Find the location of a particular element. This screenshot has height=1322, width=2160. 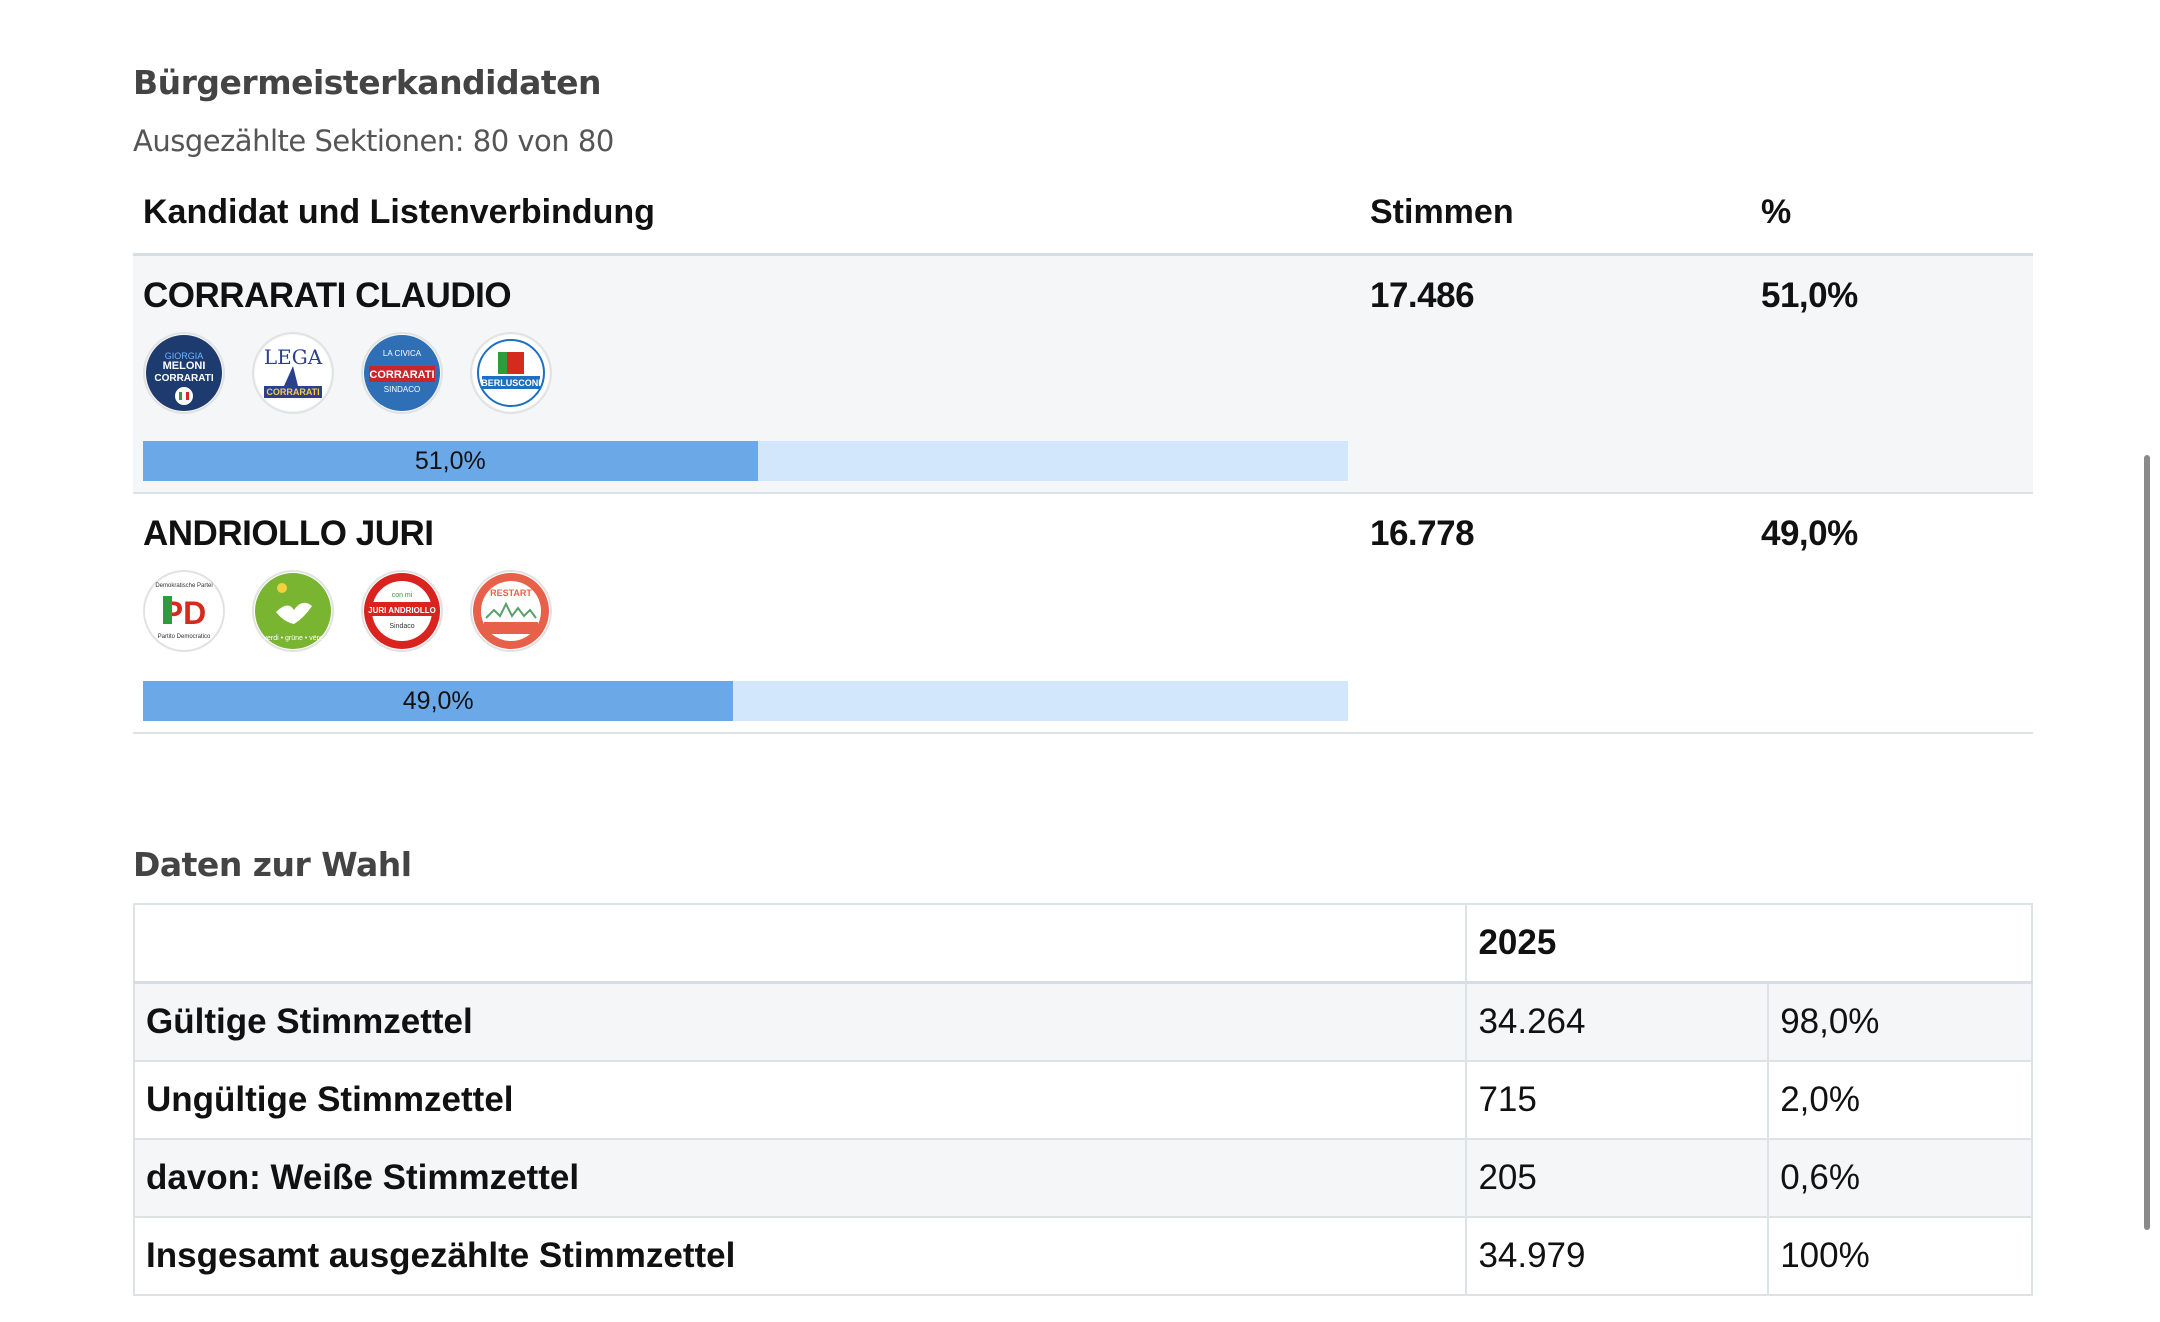

svg-text: con mi is located at coordinates (402, 595).